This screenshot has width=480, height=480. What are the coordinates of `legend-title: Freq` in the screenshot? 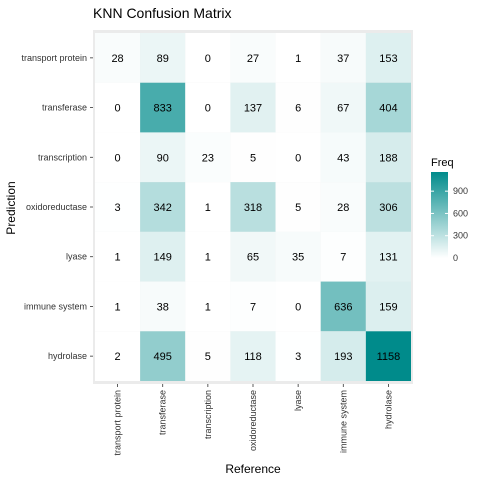 It's located at (442, 163).